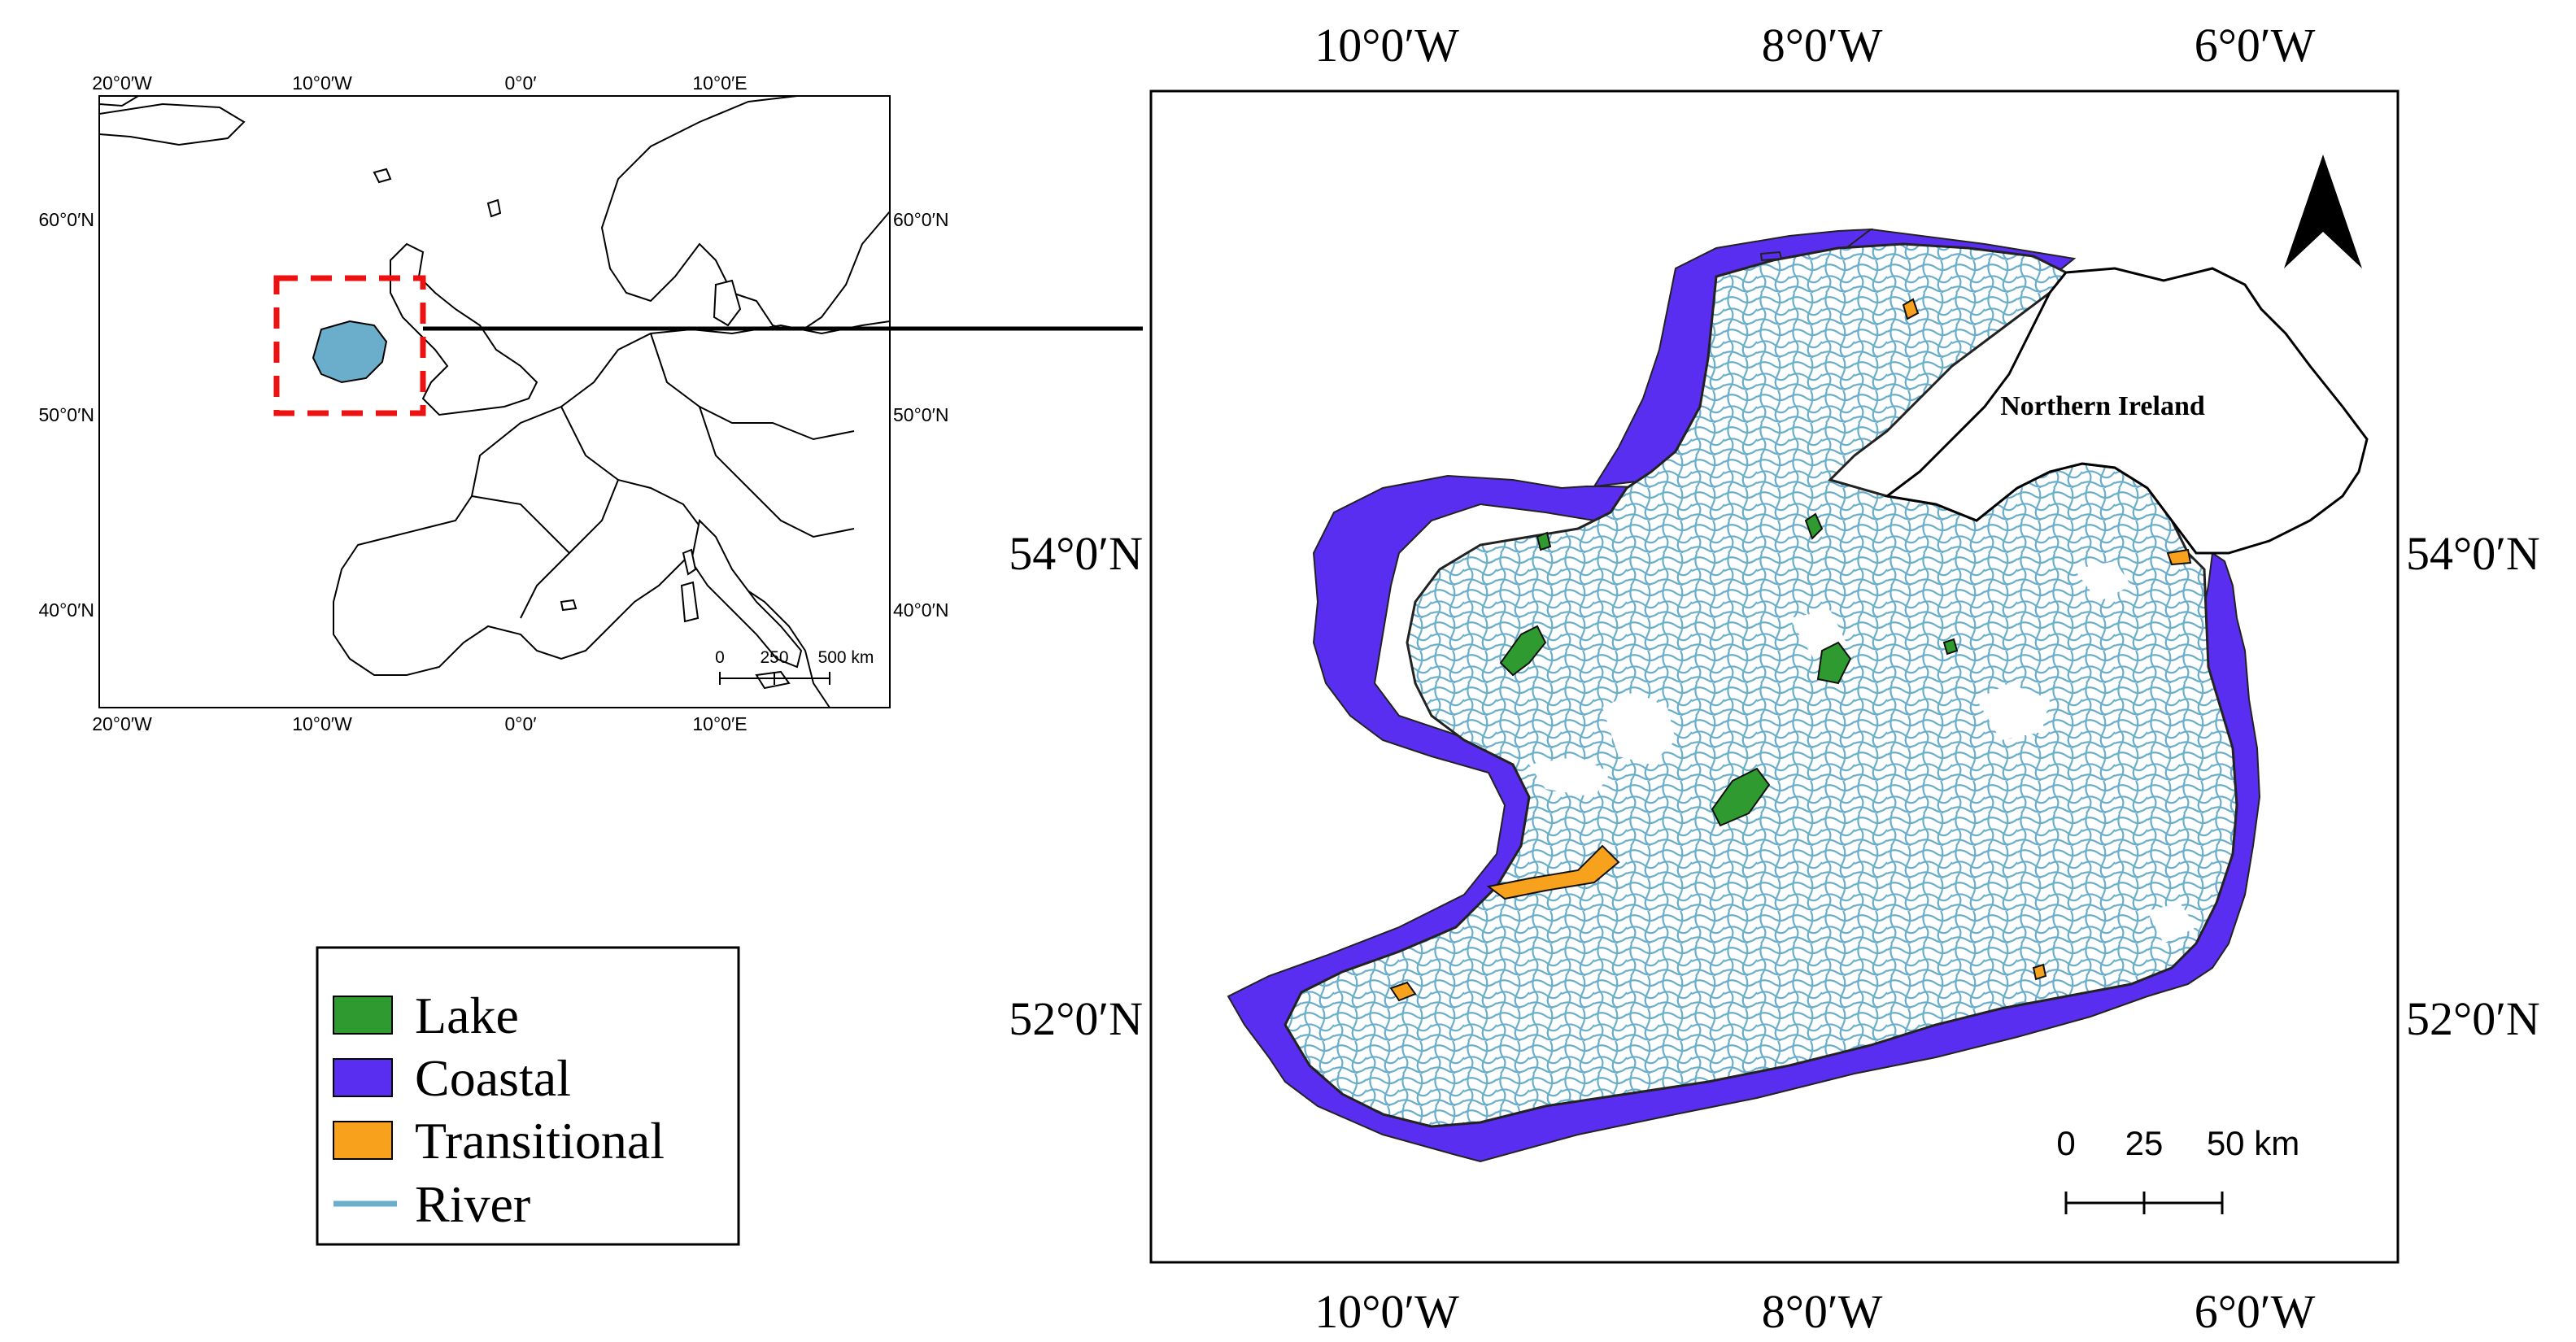 The image size is (2576, 1342). Describe the element at coordinates (1911, 309) in the screenshot. I see `transitional-northwest` at that location.